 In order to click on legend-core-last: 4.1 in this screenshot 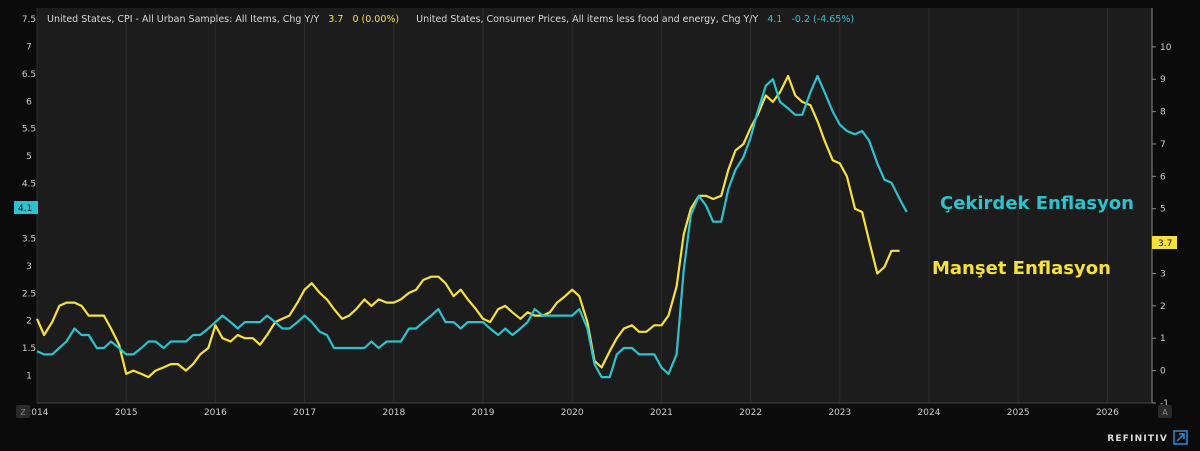, I will do `click(774, 19)`.